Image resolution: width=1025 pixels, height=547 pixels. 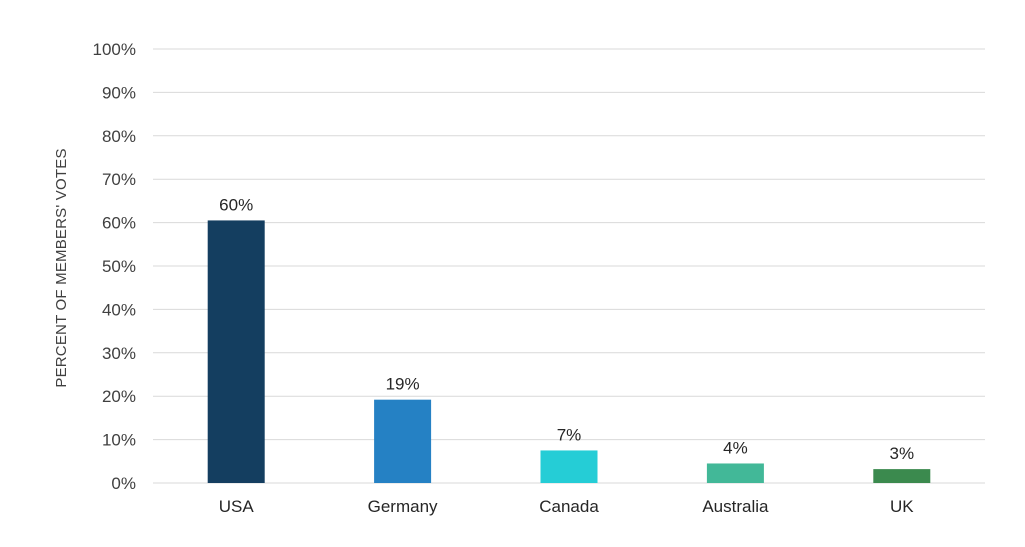 I want to click on x-tick-label-australia: Australia, so click(x=735, y=506).